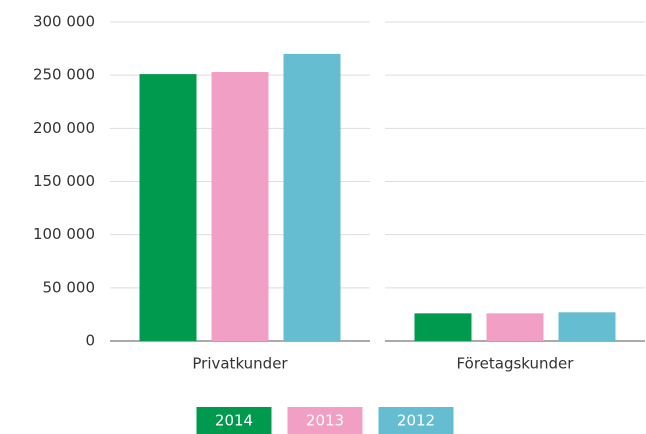 This screenshot has height=434, width=646. I want to click on y-tick-label: 200 000, so click(64, 128).